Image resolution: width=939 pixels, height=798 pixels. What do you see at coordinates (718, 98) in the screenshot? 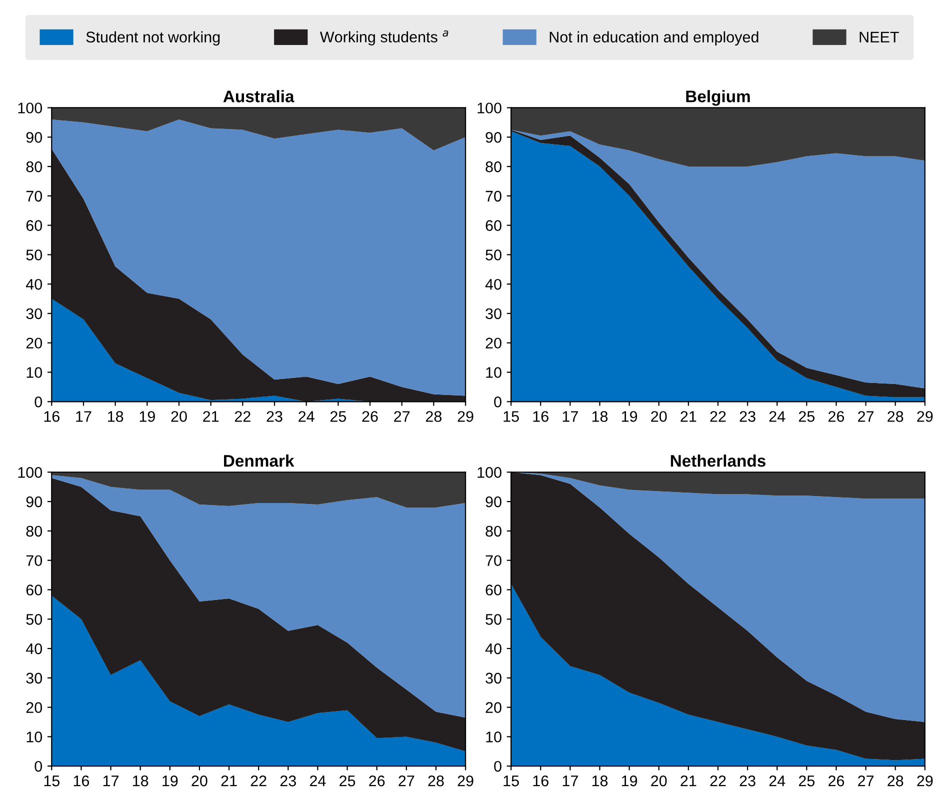
I see `chart-title: Belgium` at bounding box center [718, 98].